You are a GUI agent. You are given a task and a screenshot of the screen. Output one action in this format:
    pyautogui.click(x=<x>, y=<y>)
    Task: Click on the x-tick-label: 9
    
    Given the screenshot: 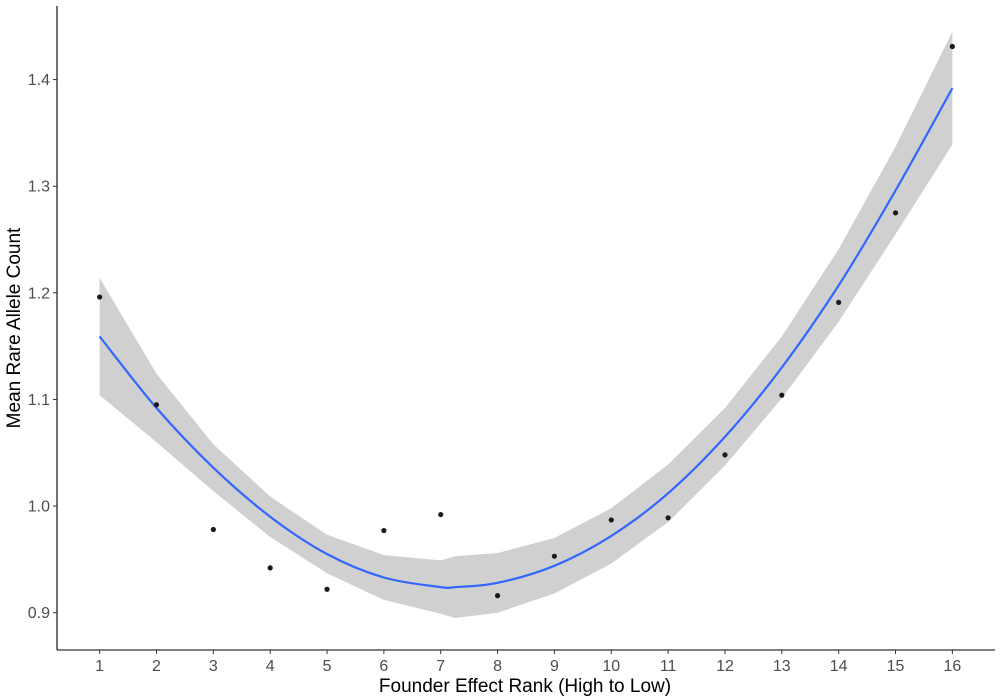 What is the action you would take?
    pyautogui.click(x=554, y=666)
    